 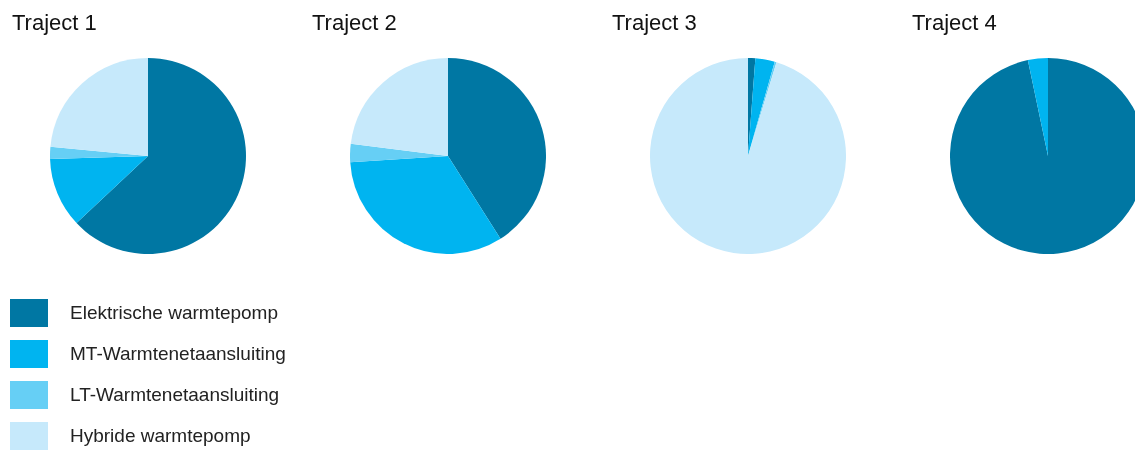 I want to click on chart-title: Traject 3, so click(x=654, y=23).